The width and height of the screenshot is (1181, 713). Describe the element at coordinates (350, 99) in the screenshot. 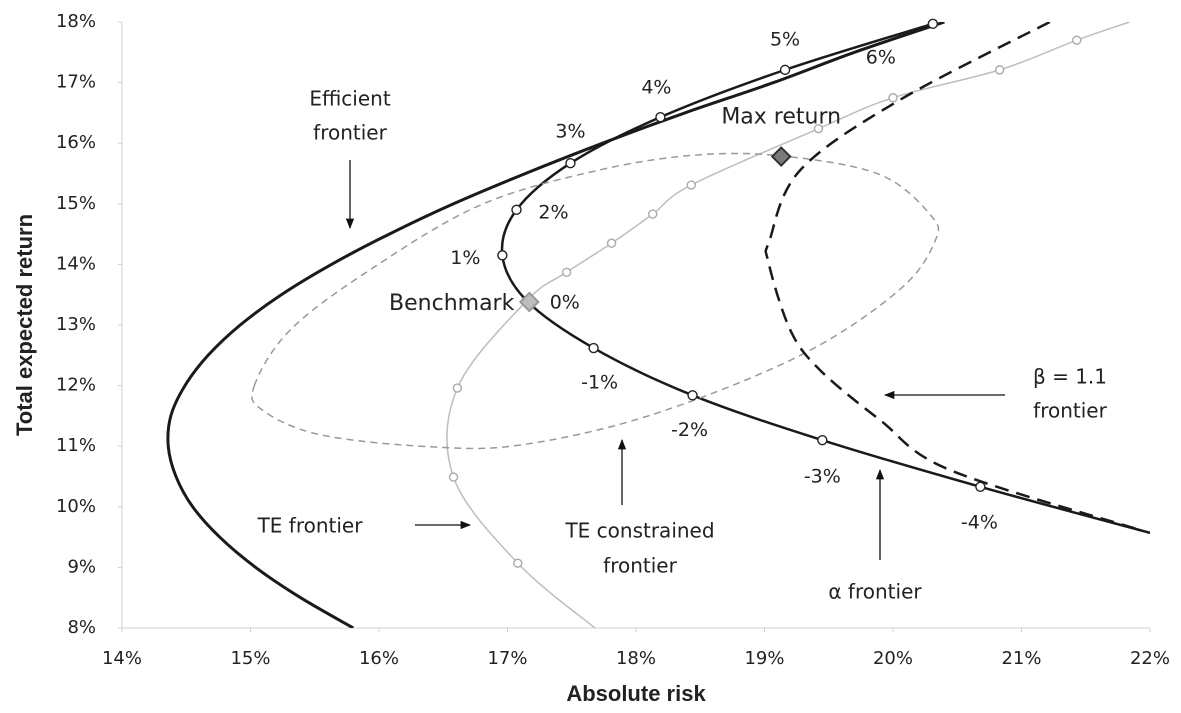

I see `series-annotation: Efficient` at that location.